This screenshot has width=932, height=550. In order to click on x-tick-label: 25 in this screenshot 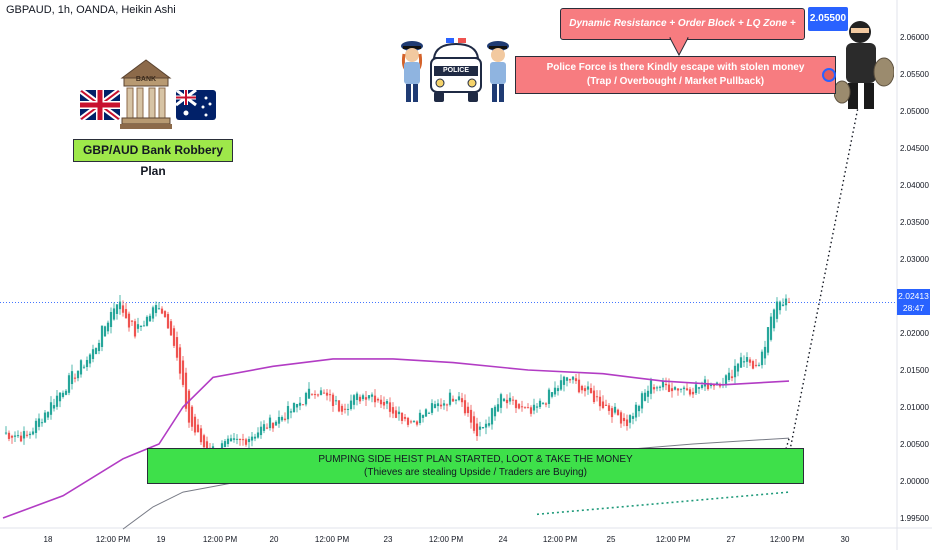, I will do `click(611, 539)`.